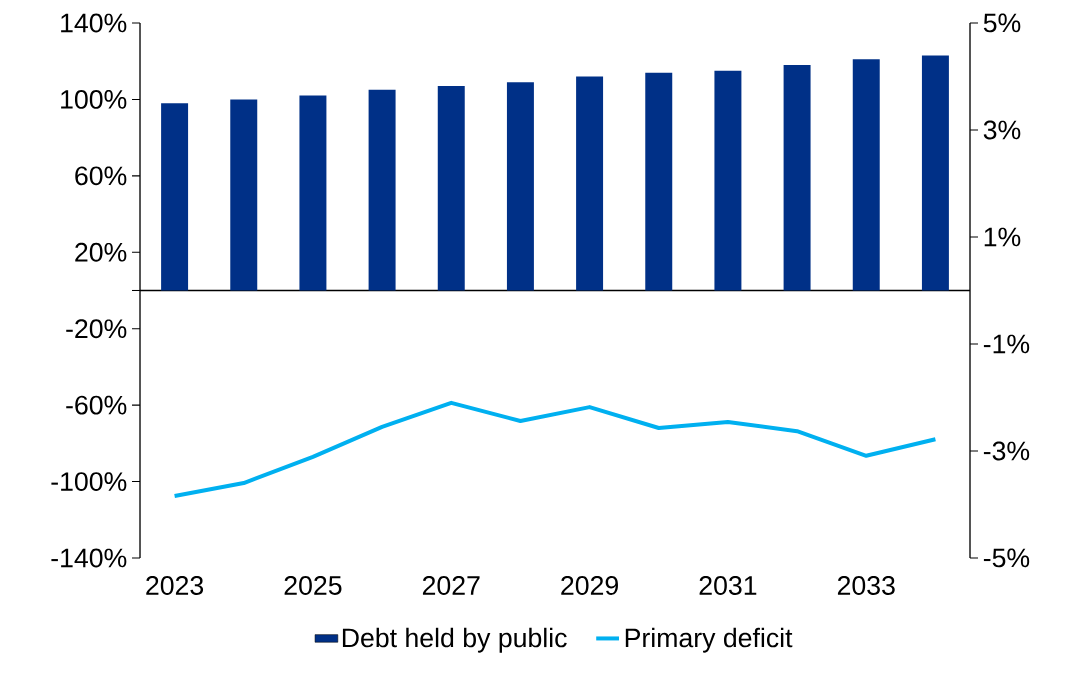  What do you see at coordinates (101, 252) in the screenshot?
I see `y-tick-label: 20%` at bounding box center [101, 252].